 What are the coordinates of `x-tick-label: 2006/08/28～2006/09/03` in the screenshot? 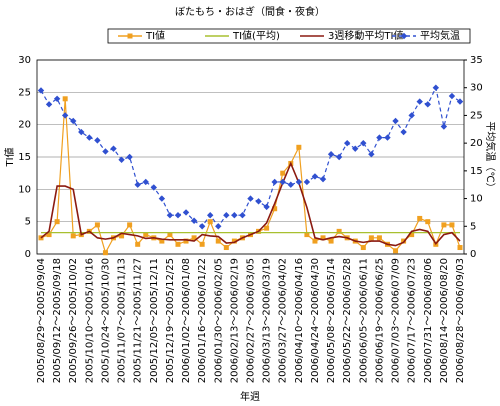 It's located at (460, 320).